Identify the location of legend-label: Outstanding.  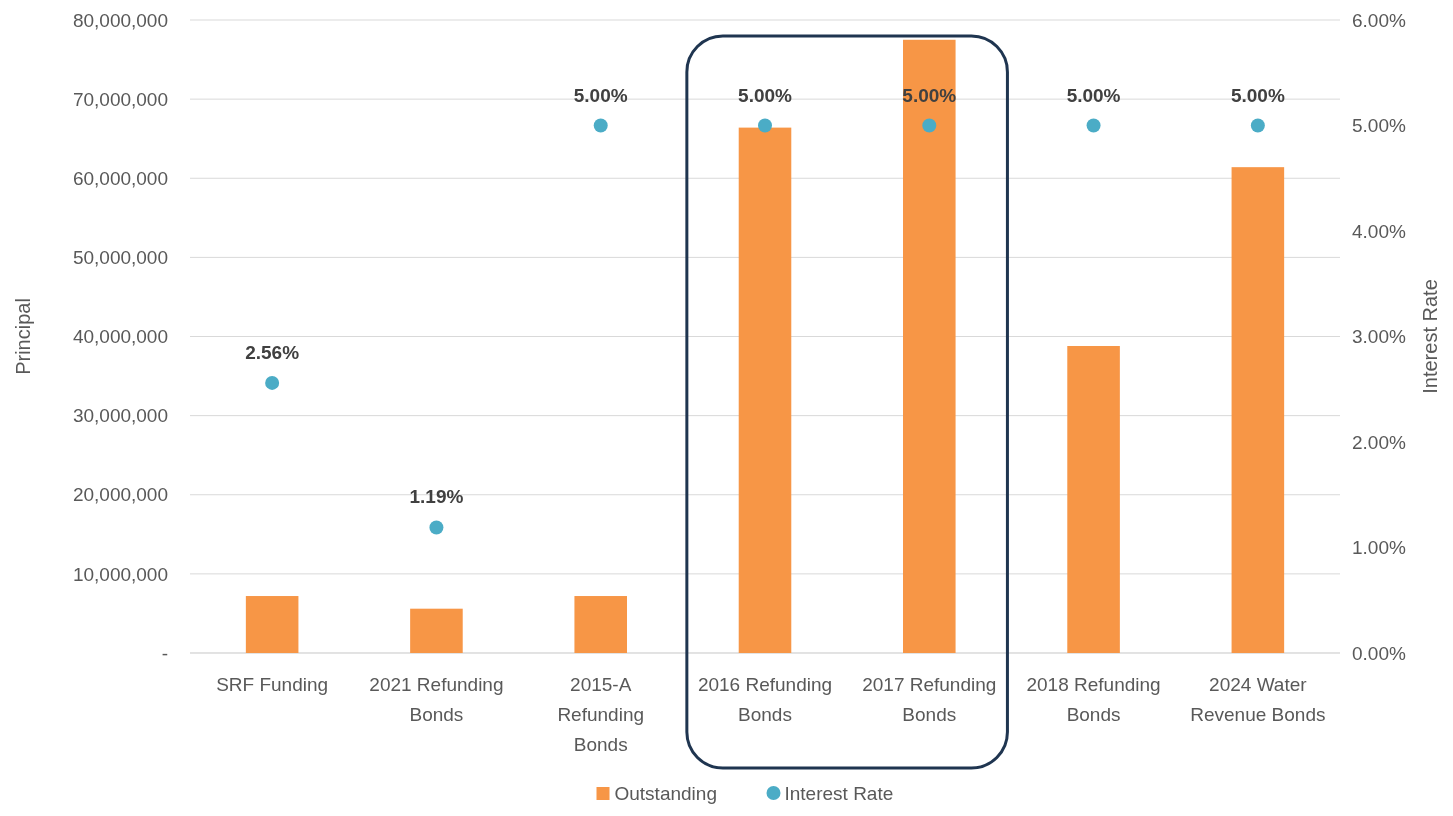
(665, 793).